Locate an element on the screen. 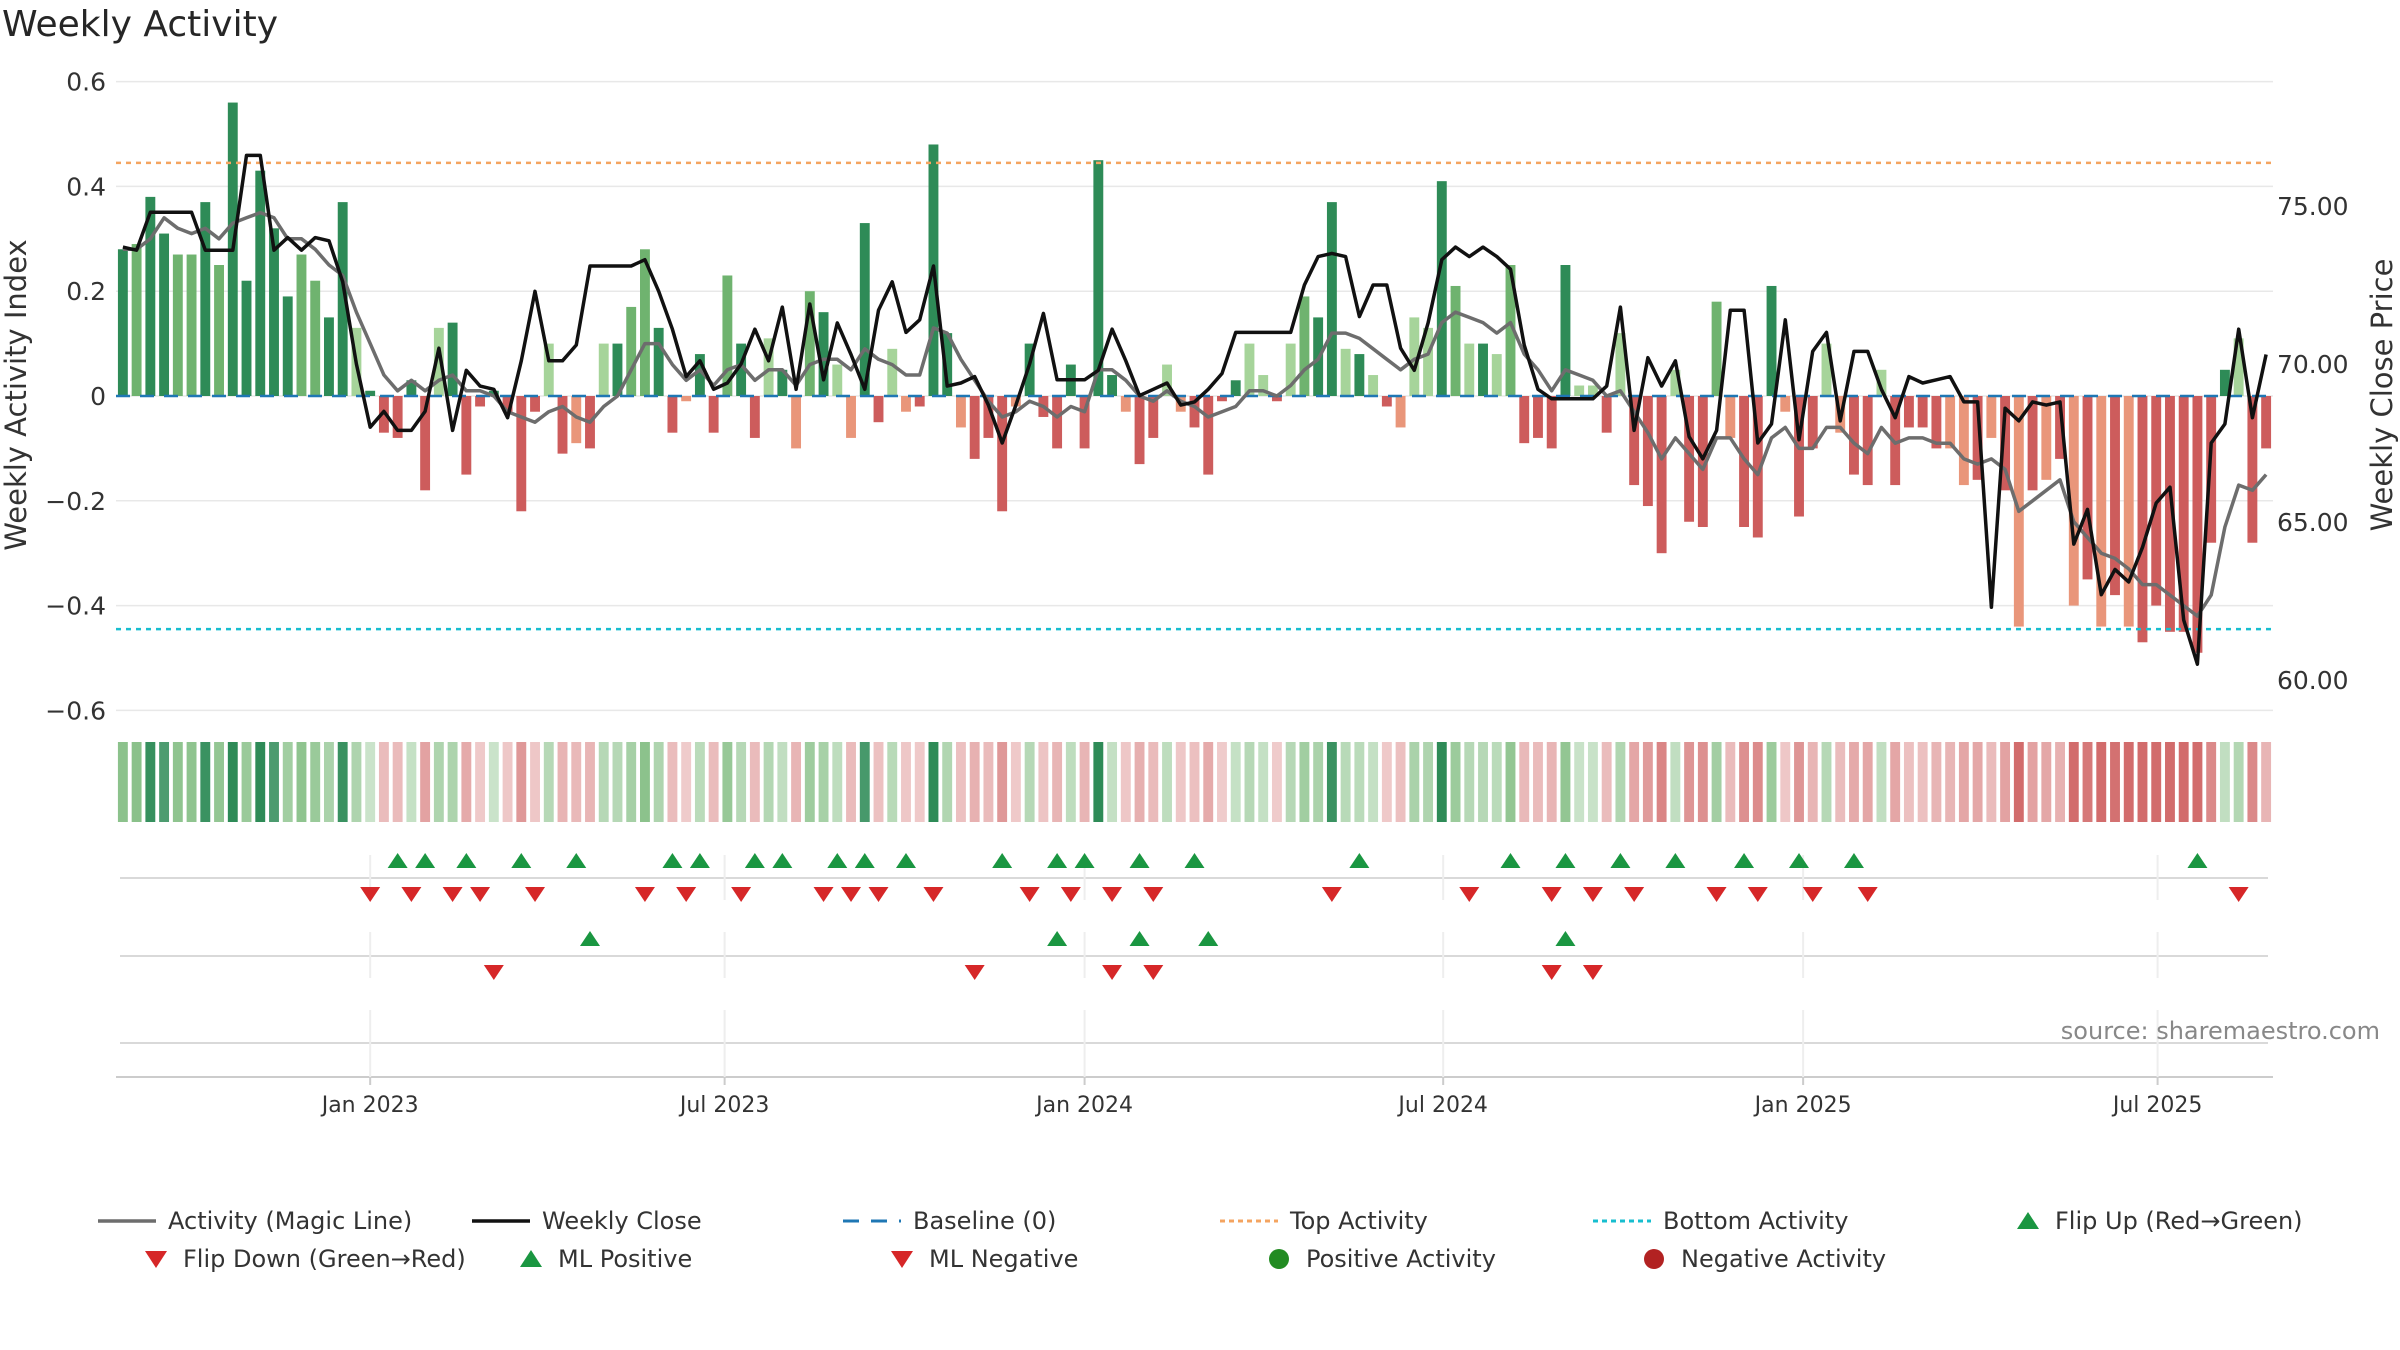  y-tick-label: −0.2 is located at coordinates (75, 501).